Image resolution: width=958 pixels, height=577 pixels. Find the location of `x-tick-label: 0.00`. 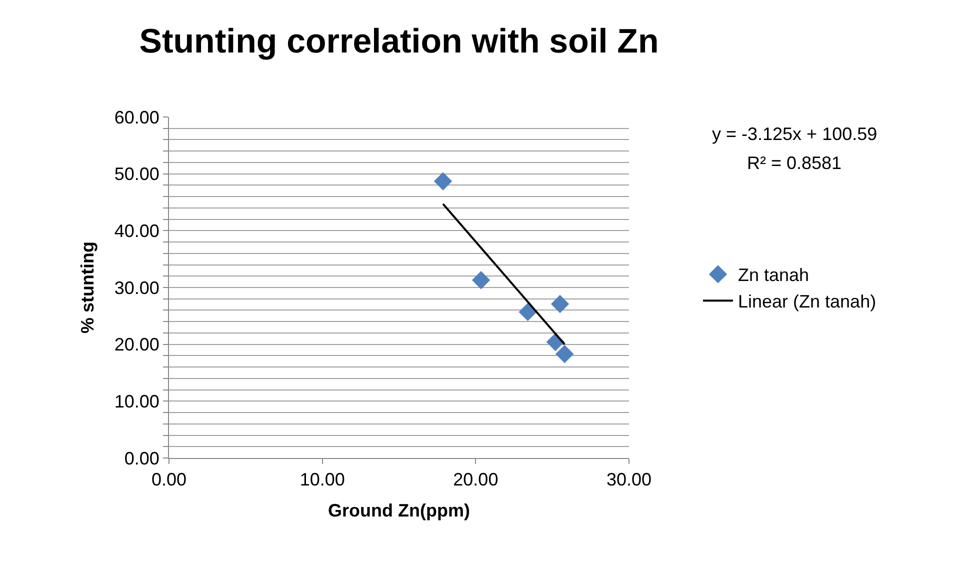

x-tick-label: 0.00 is located at coordinates (169, 480).